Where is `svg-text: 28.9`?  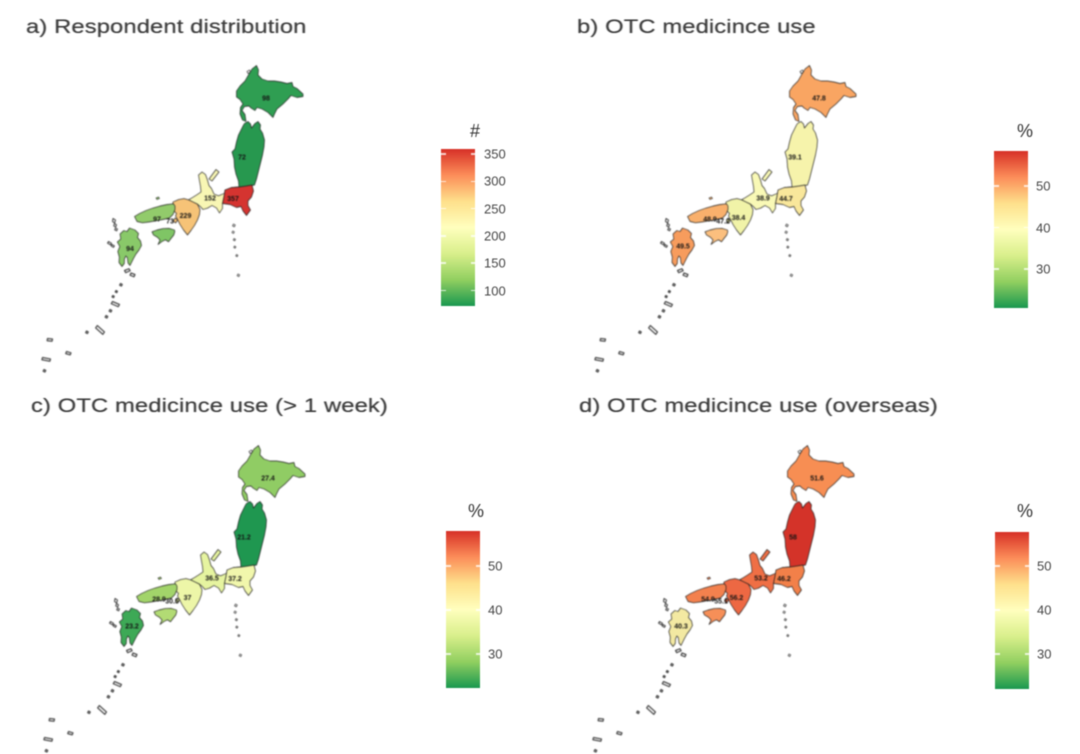
svg-text: 28.9 is located at coordinates (159, 600).